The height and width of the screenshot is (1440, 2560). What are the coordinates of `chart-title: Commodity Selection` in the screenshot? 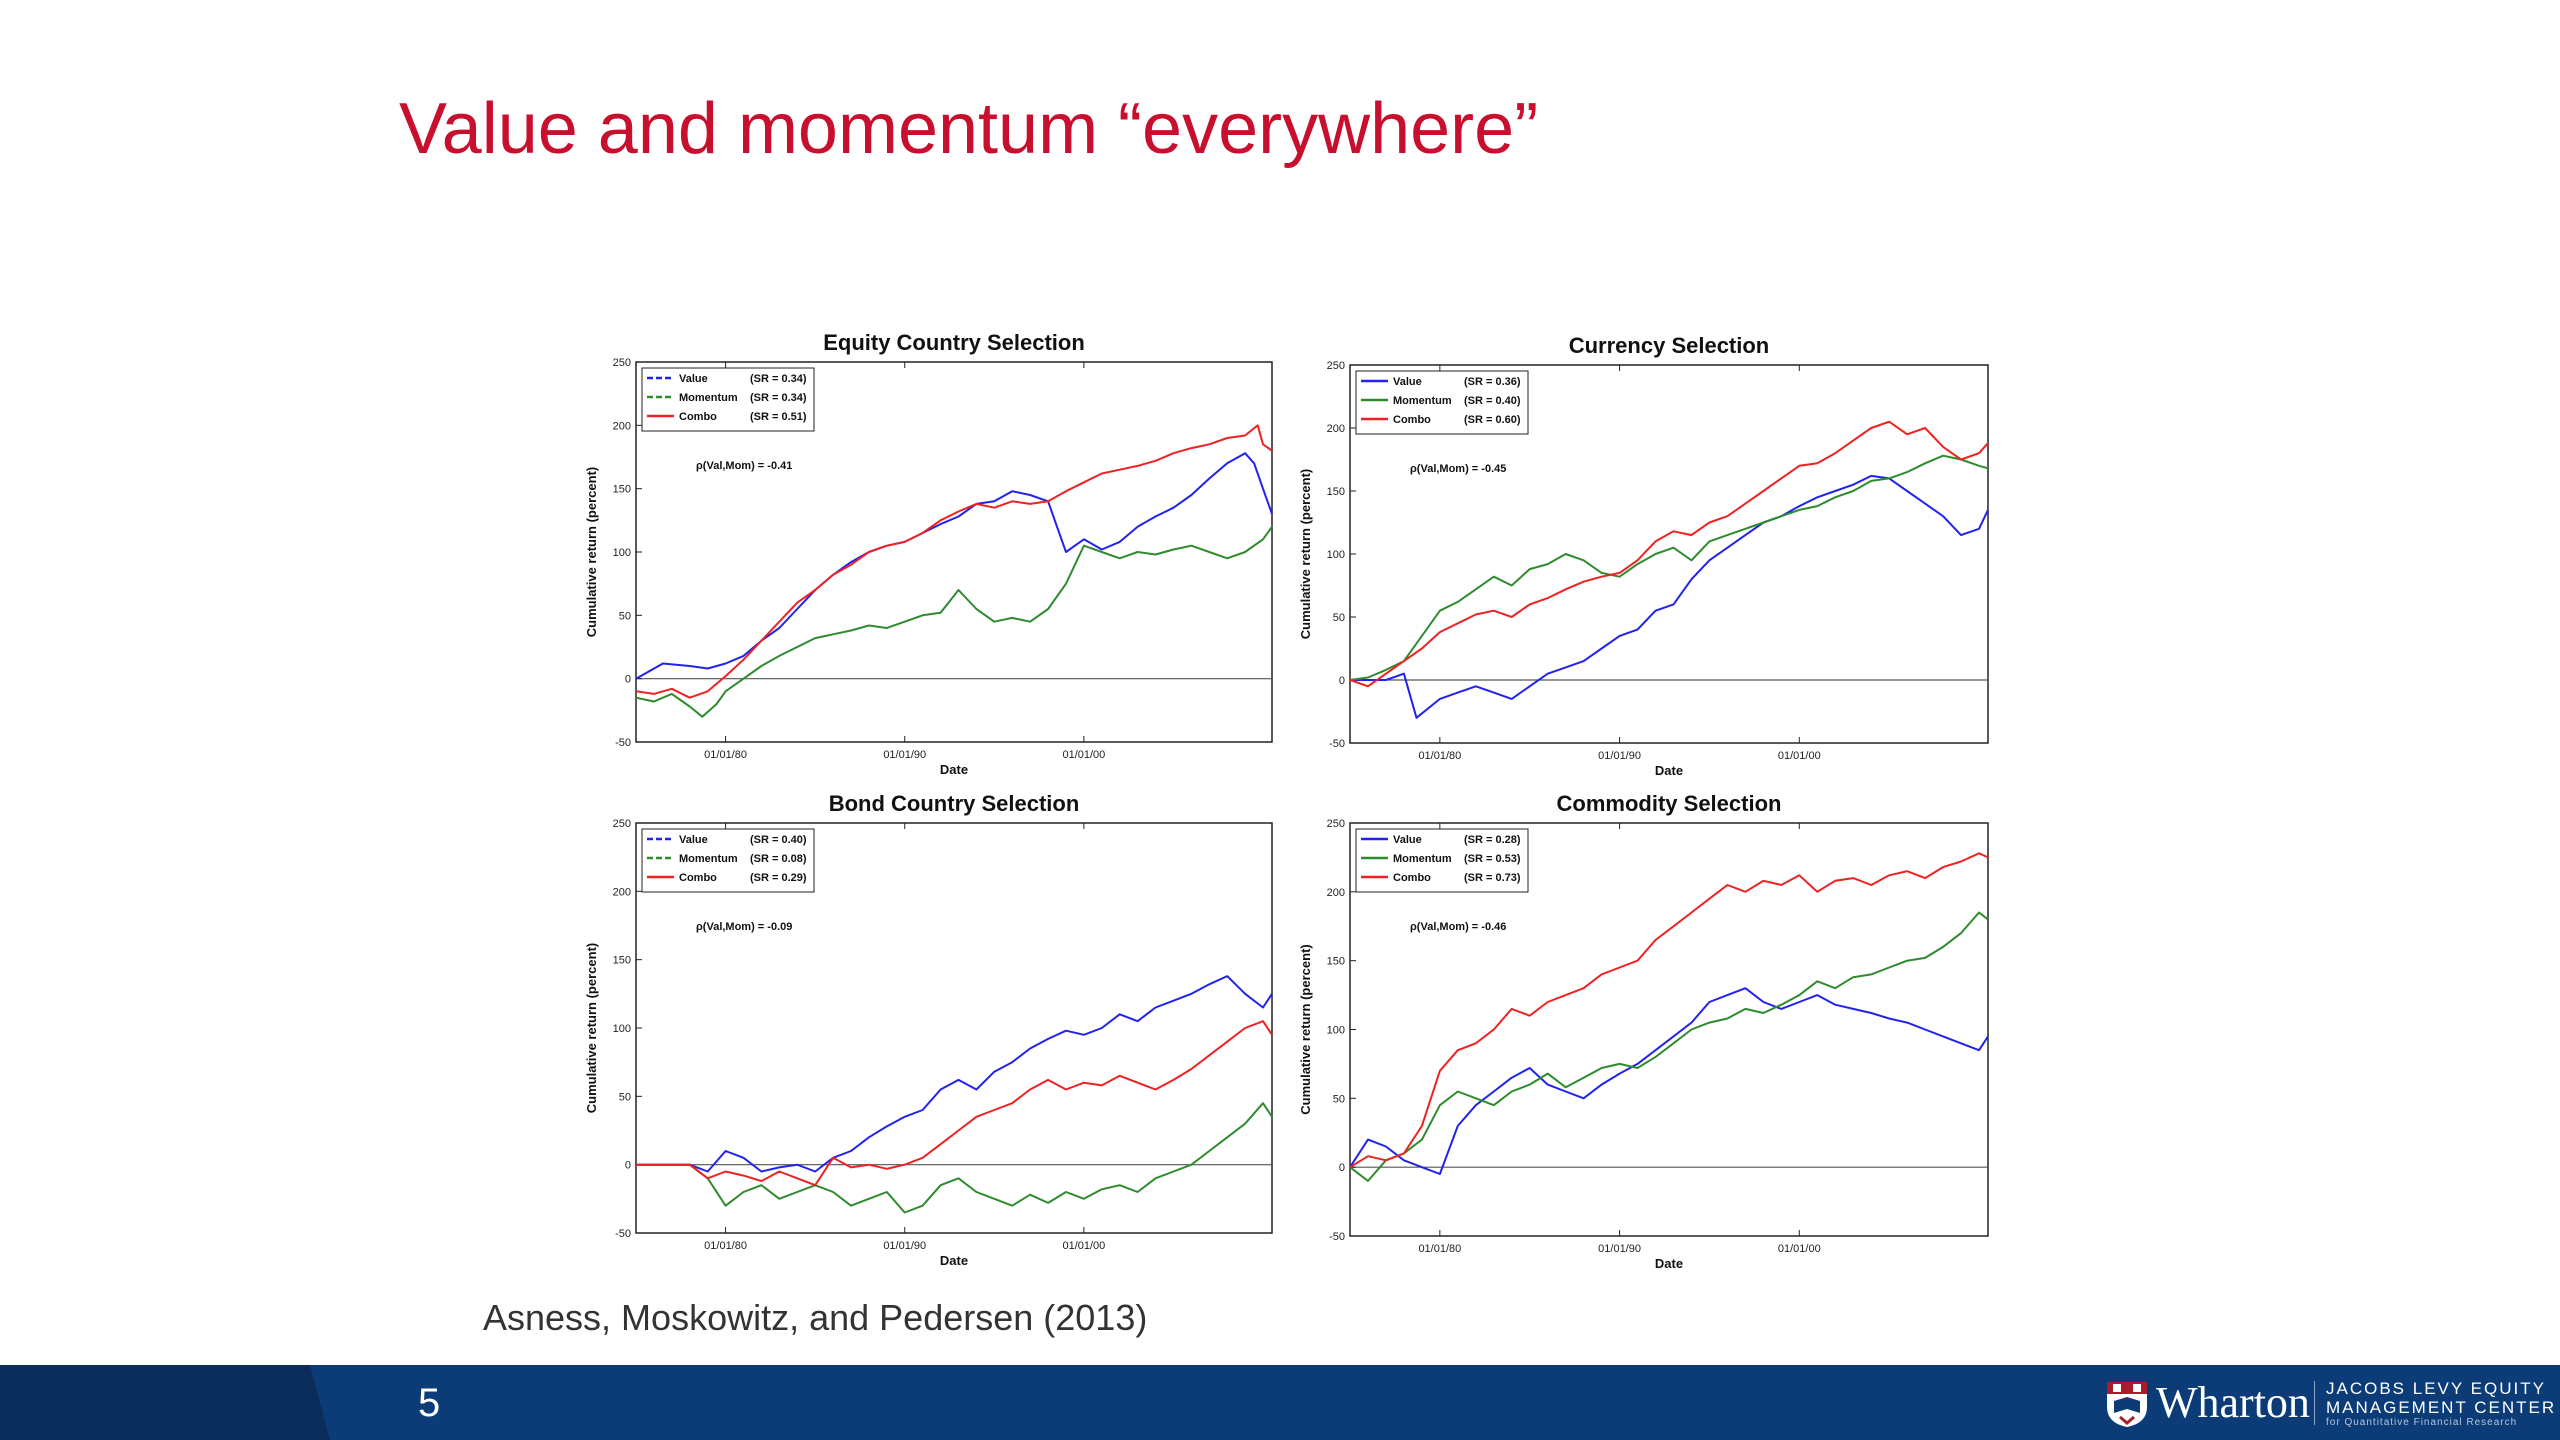 It's located at (1669, 803).